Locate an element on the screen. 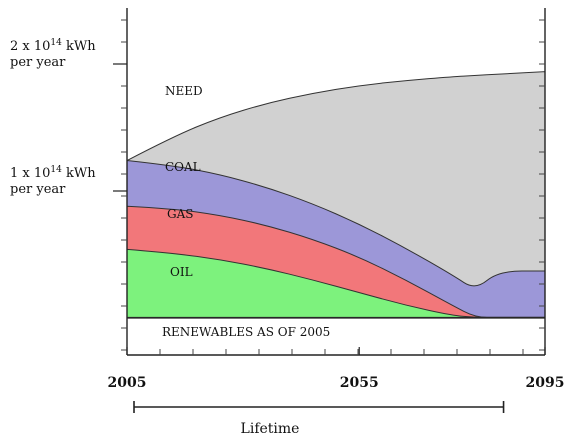 This screenshot has width=573, height=442. label-renewables-as-of-2005: RENEWABLES AS OF 2005 is located at coordinates (246, 332).